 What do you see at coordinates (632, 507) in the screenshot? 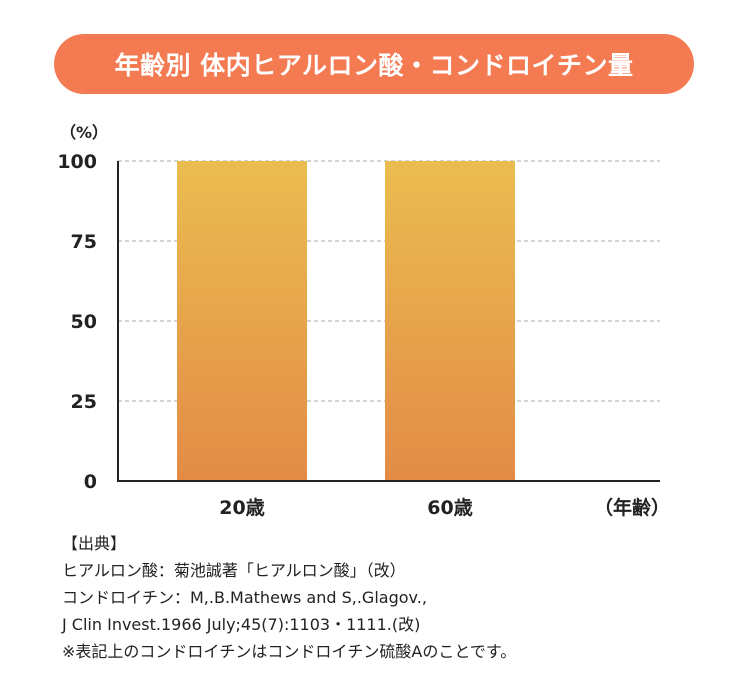
I see `x-unit-label: （年齢）` at bounding box center [632, 507].